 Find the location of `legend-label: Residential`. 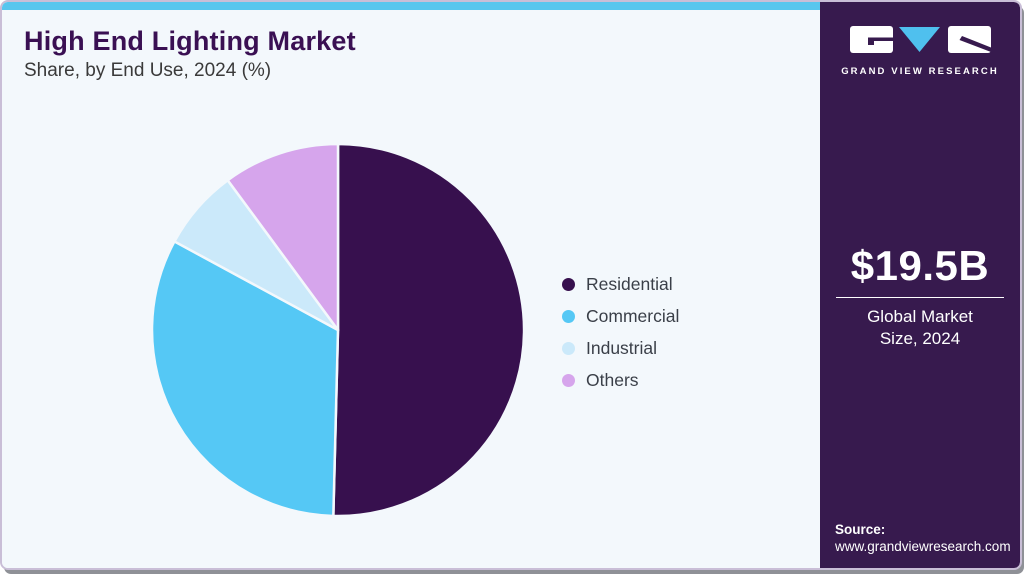

legend-label: Residential is located at coordinates (629, 283).